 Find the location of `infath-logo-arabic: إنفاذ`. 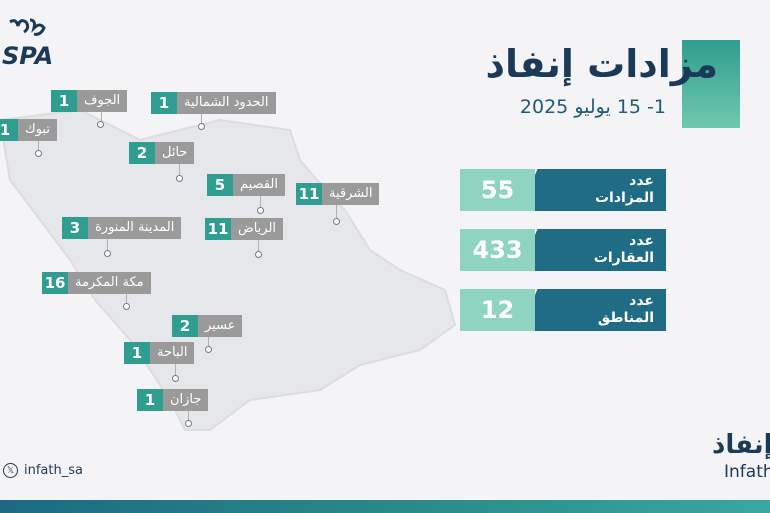

infath-logo-arabic: إنفاذ is located at coordinates (741, 445).